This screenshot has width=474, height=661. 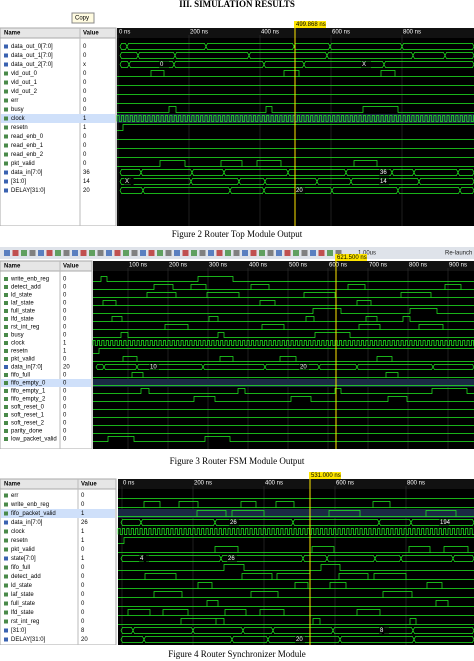 I want to click on section-heading: III. SIMULATION RESULTS, so click(x=237, y=4).